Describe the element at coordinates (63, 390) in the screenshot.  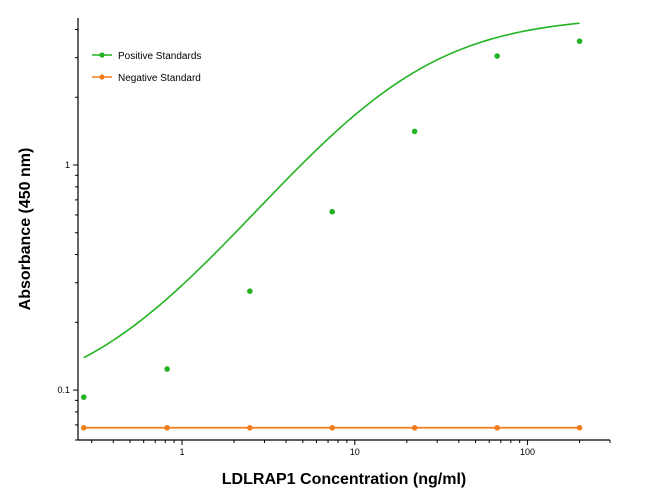
I see `y-tick-label: 0.1` at that location.